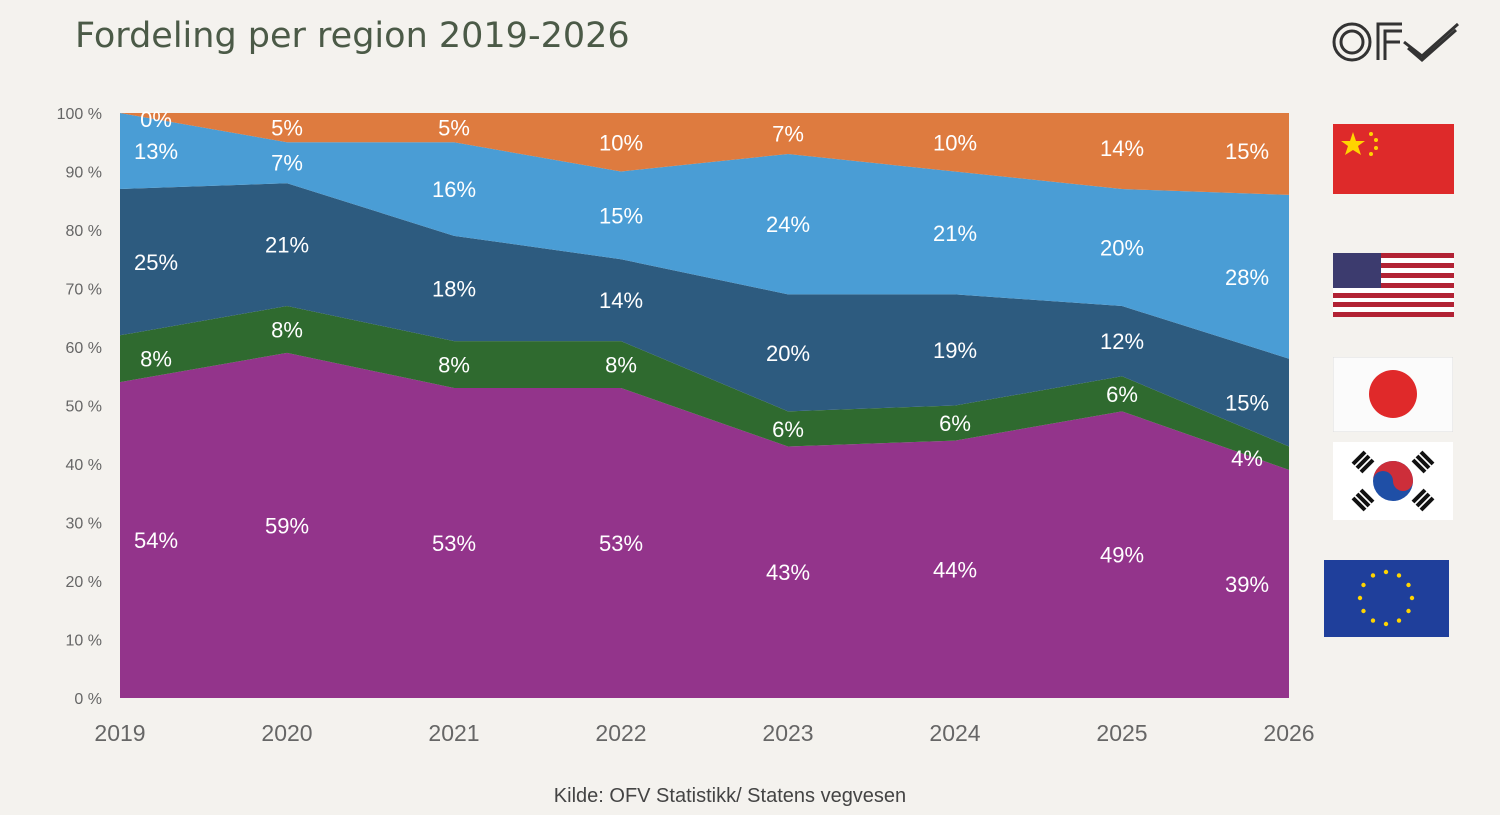  Describe the element at coordinates (730, 796) in the screenshot. I see `source-note: Kilde: OFV Statistikk/ Statens vegvesen` at that location.